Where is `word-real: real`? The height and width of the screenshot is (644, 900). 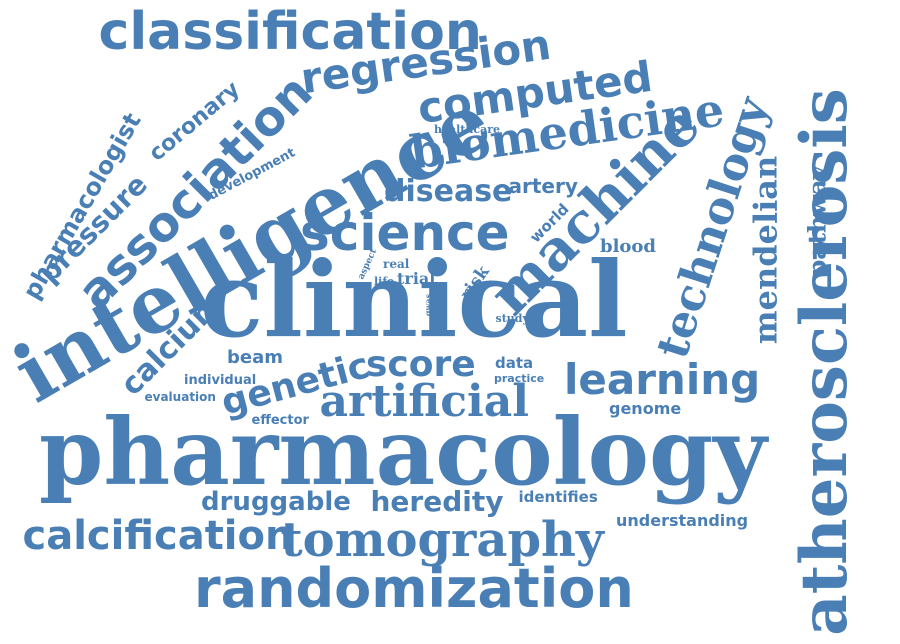
word-real: real is located at coordinates (396, 264).